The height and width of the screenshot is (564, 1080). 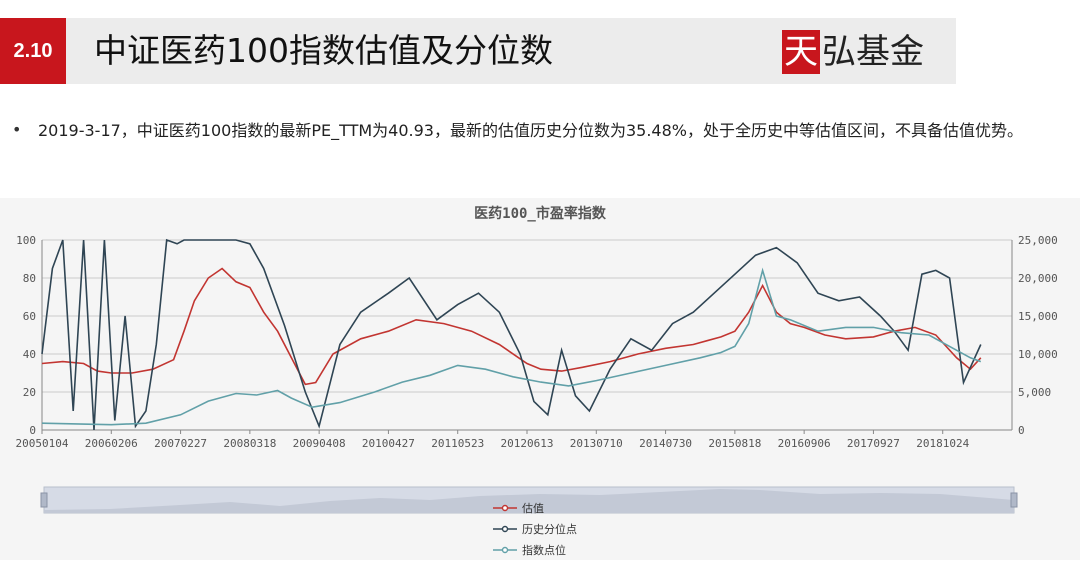 I want to click on x-tick-label: 20100427, so click(x=388, y=443).